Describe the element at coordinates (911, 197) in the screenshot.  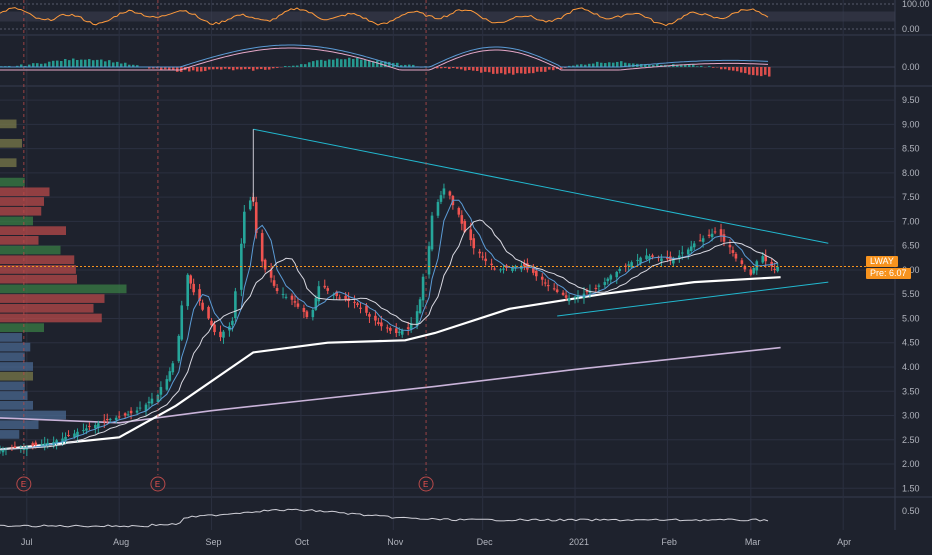
I see `price-tick-label: 7.50` at that location.